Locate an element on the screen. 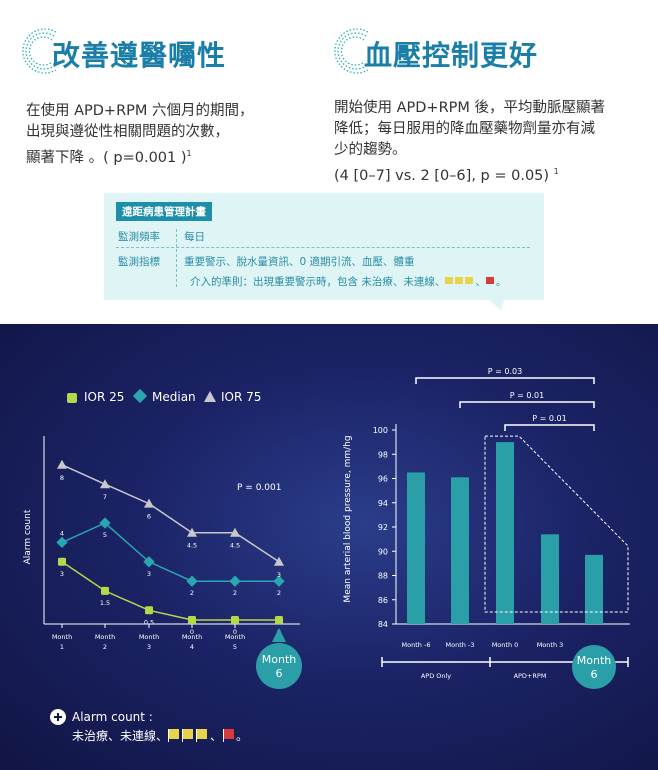  footer-sep: 、 is located at coordinates (216, 736).